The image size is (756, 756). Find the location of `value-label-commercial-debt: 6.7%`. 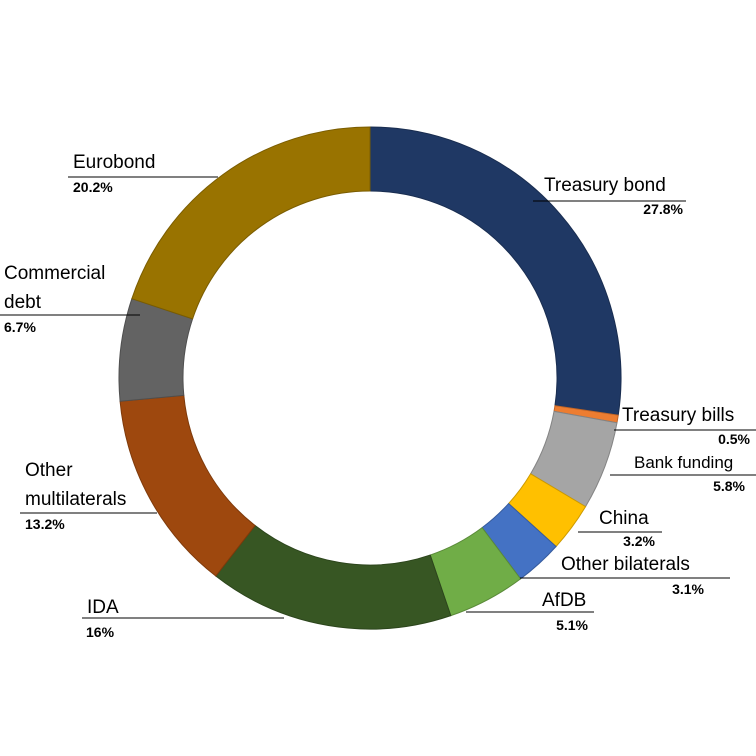

value-label-commercial-debt: 6.7% is located at coordinates (20, 327).